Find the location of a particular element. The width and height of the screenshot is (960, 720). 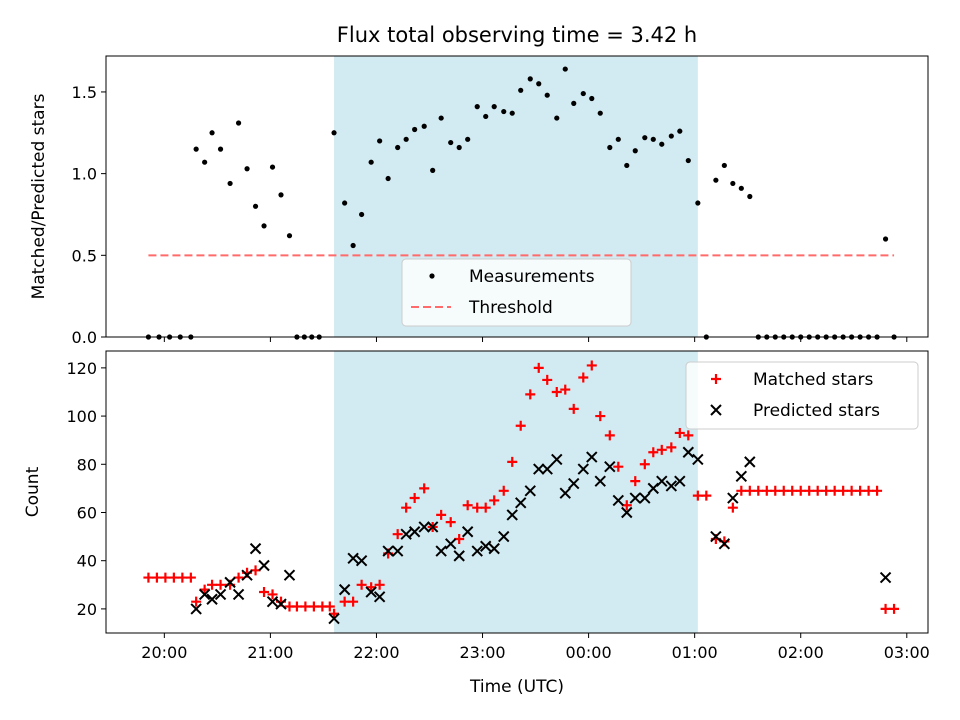

y-tick-label: 80 is located at coordinates (87, 464).